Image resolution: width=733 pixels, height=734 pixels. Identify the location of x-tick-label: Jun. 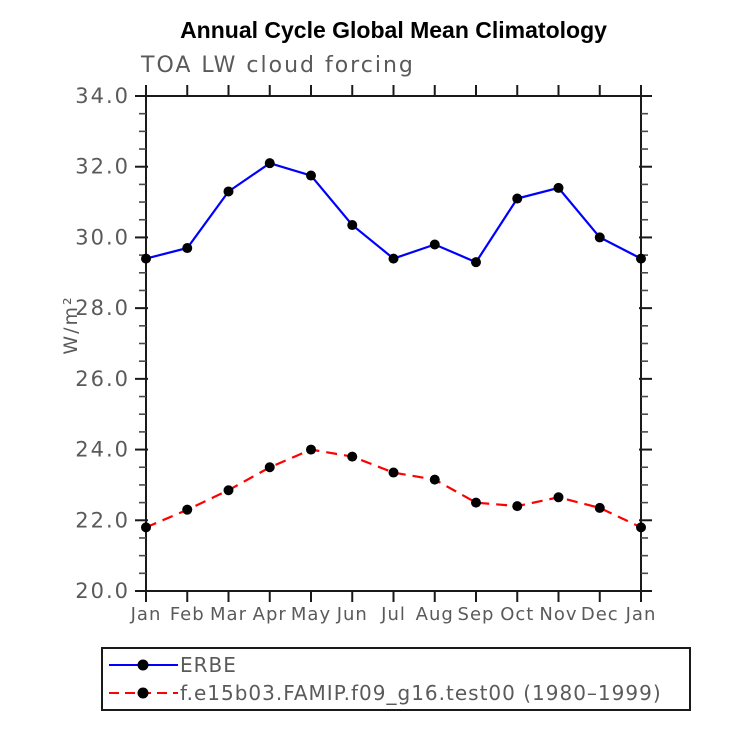
(352, 614).